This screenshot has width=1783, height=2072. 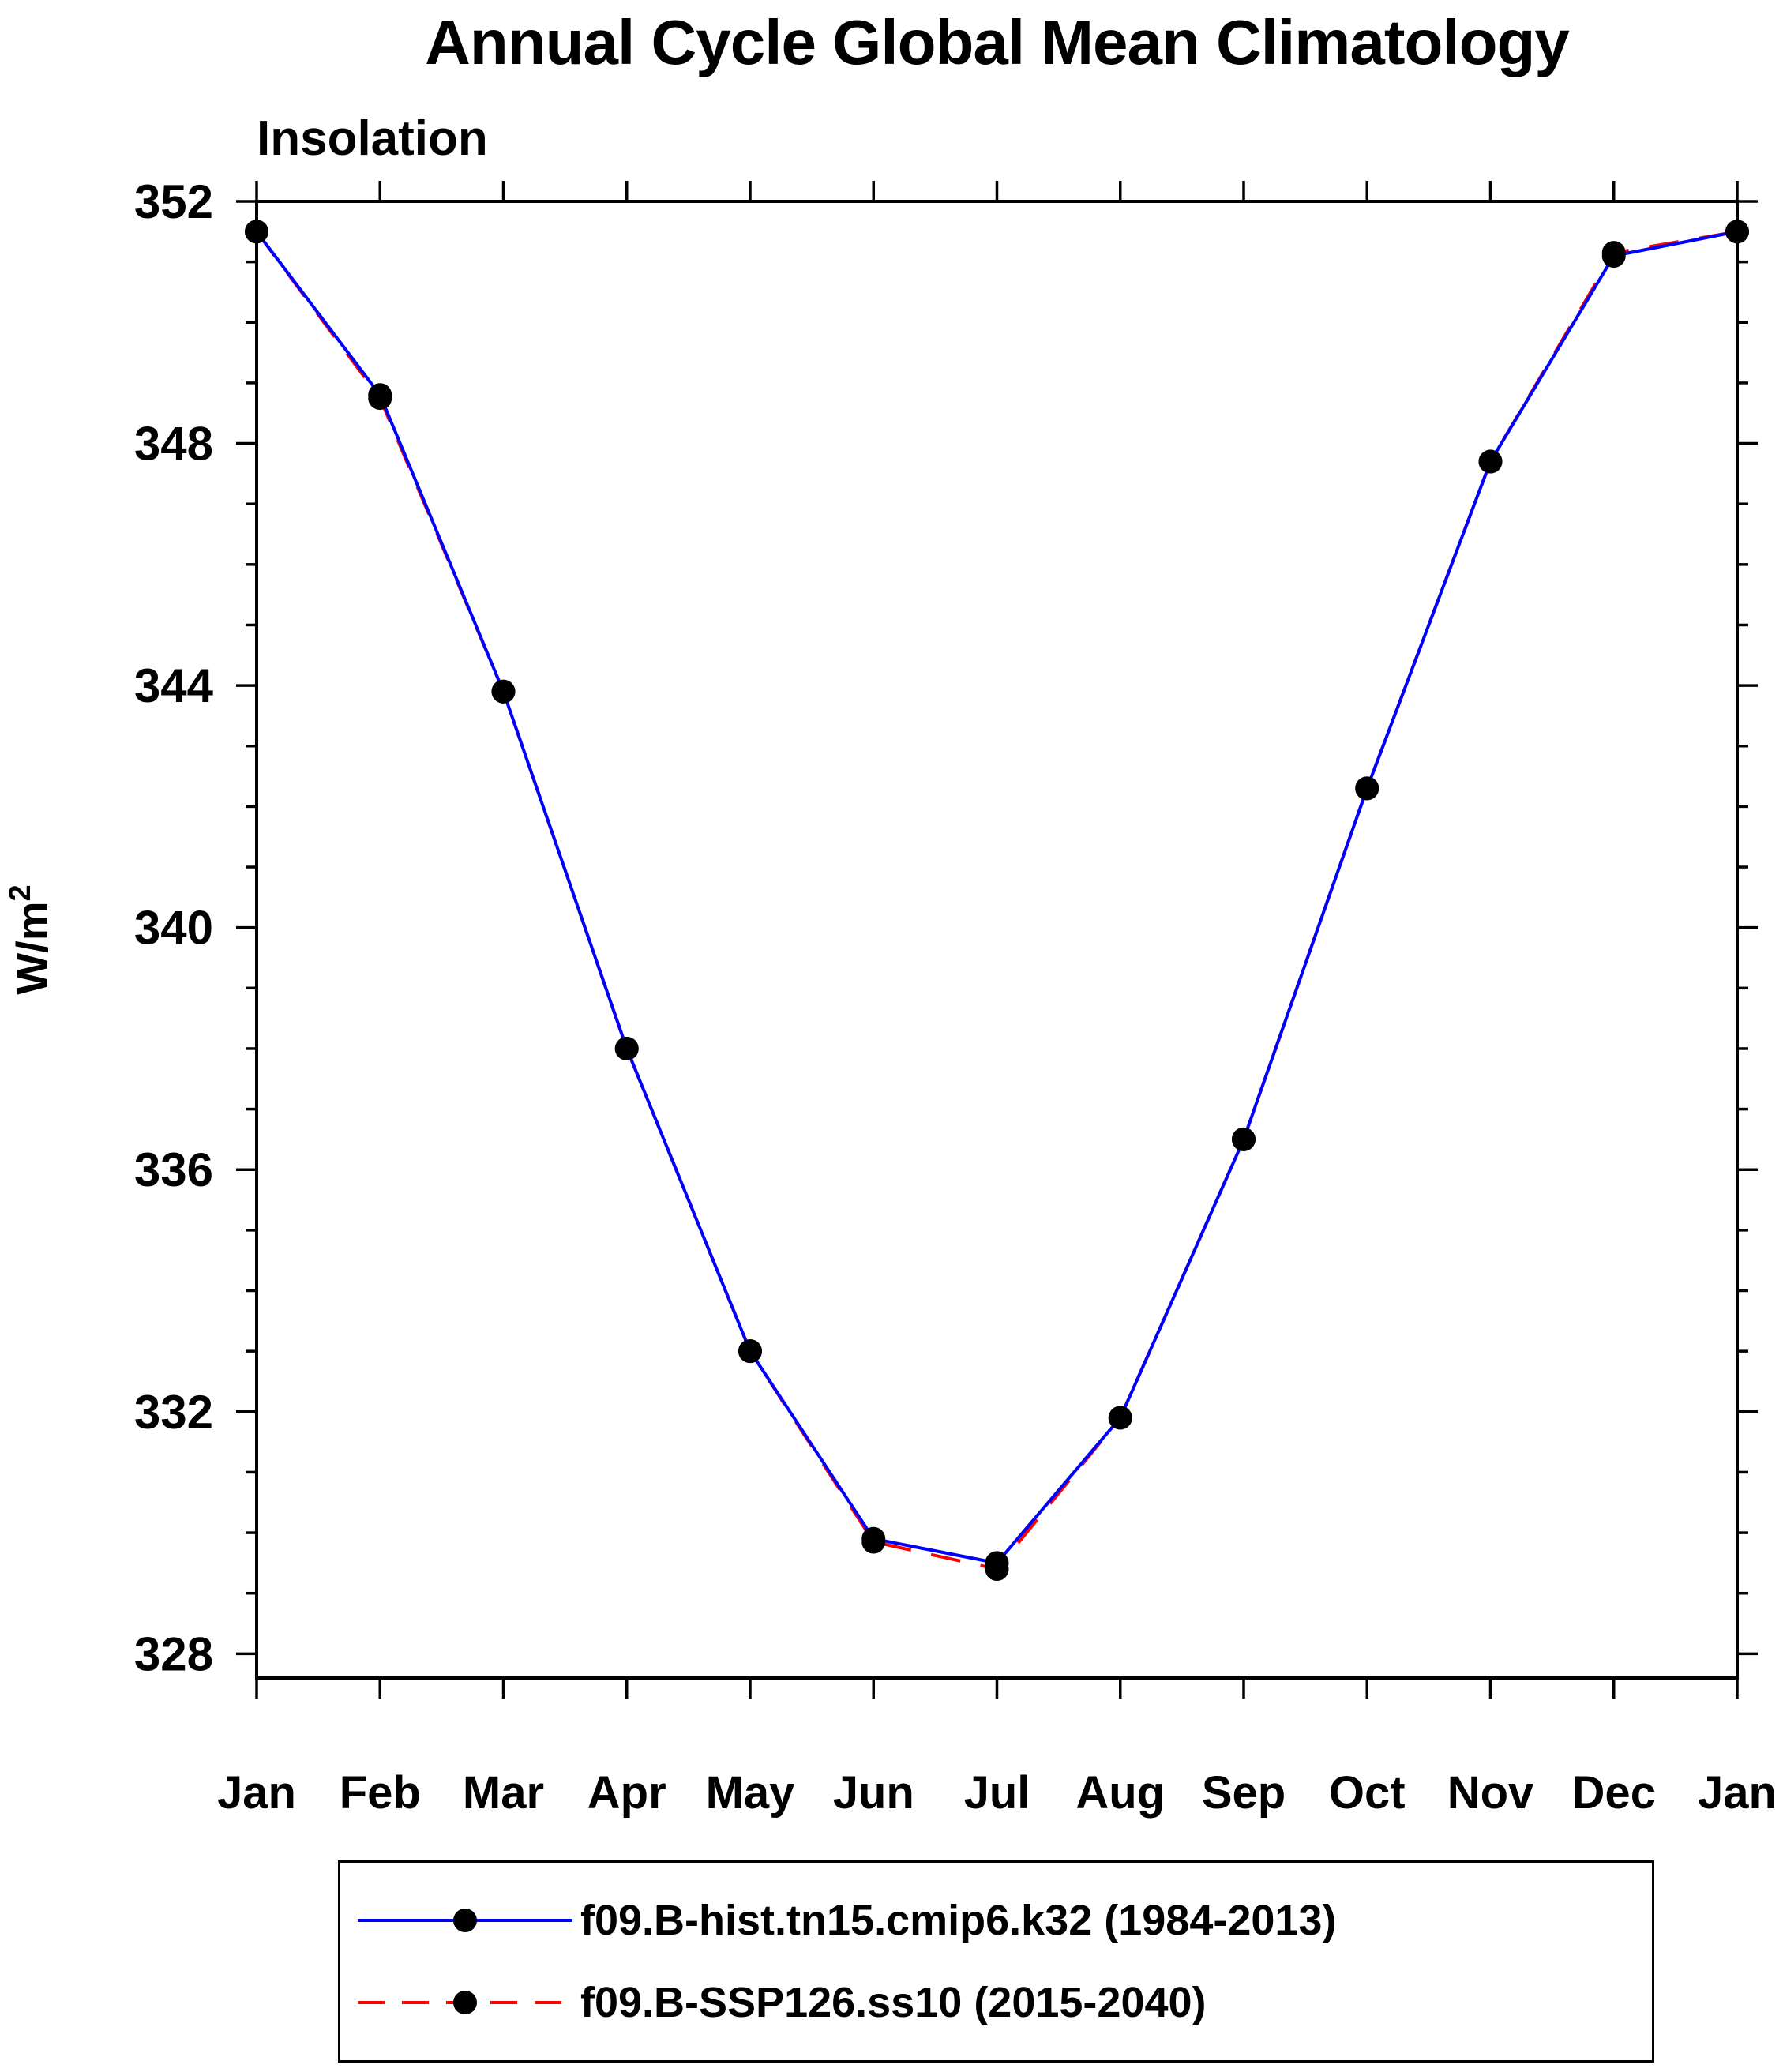 I want to click on dashed-line-marker-icon, so click(x=465, y=2002).